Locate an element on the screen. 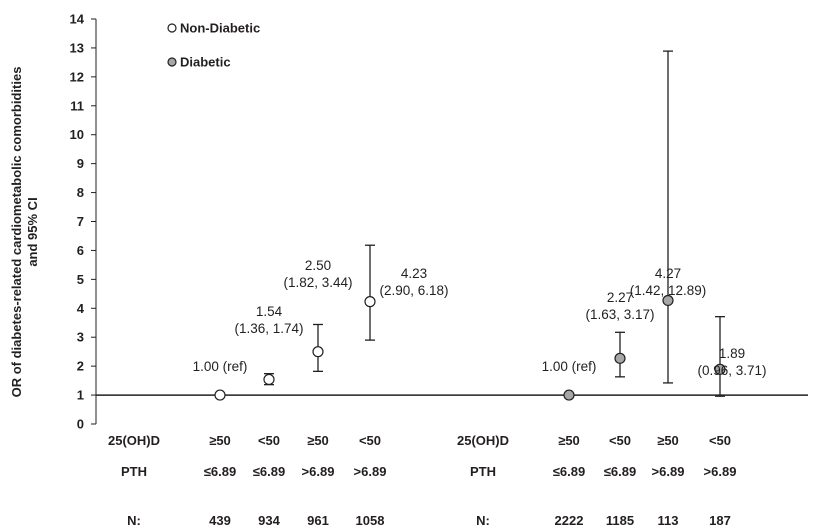 Image resolution: width=831 pixels, height=530 pixels. category-n: 1185 is located at coordinates (620, 520).